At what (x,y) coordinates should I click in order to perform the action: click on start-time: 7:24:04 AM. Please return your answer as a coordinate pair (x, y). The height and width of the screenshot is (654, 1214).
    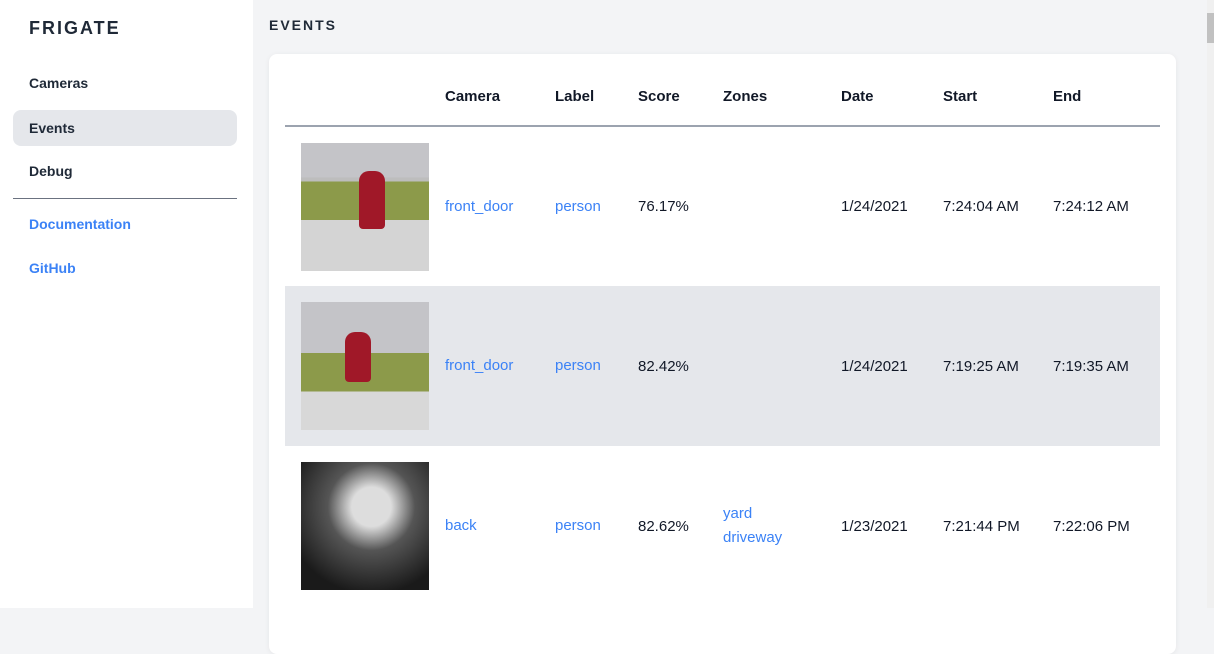
    Looking at the image, I should click on (981, 206).